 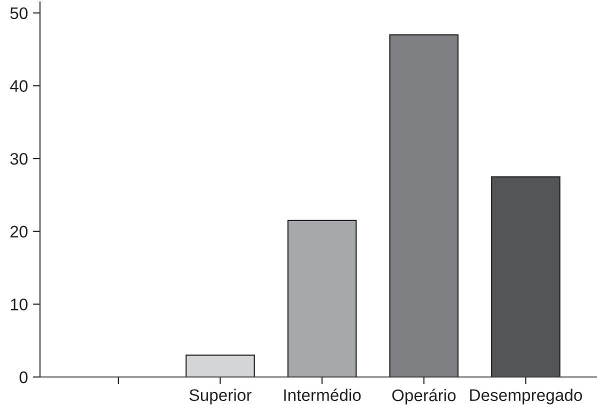 What do you see at coordinates (221, 396) in the screenshot?
I see `x-tick-label: Superior` at bounding box center [221, 396].